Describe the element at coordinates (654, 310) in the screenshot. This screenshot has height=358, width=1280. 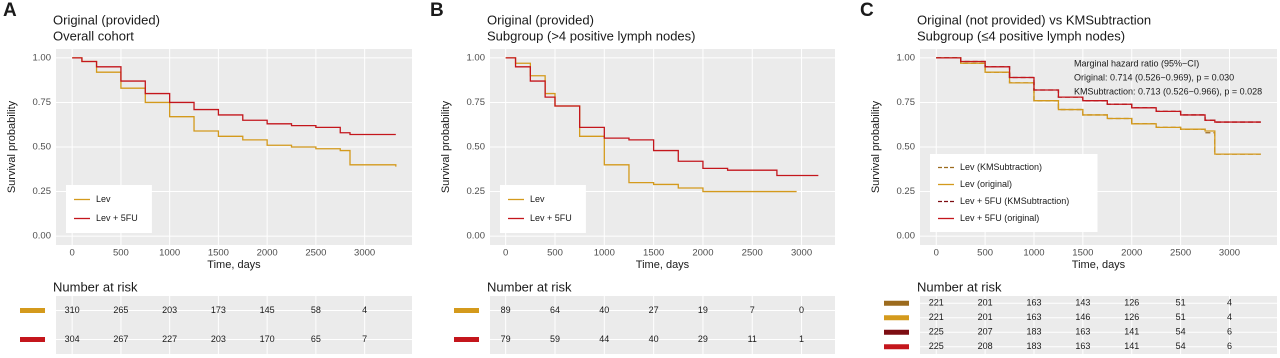
I see `risk-count: 27` at that location.